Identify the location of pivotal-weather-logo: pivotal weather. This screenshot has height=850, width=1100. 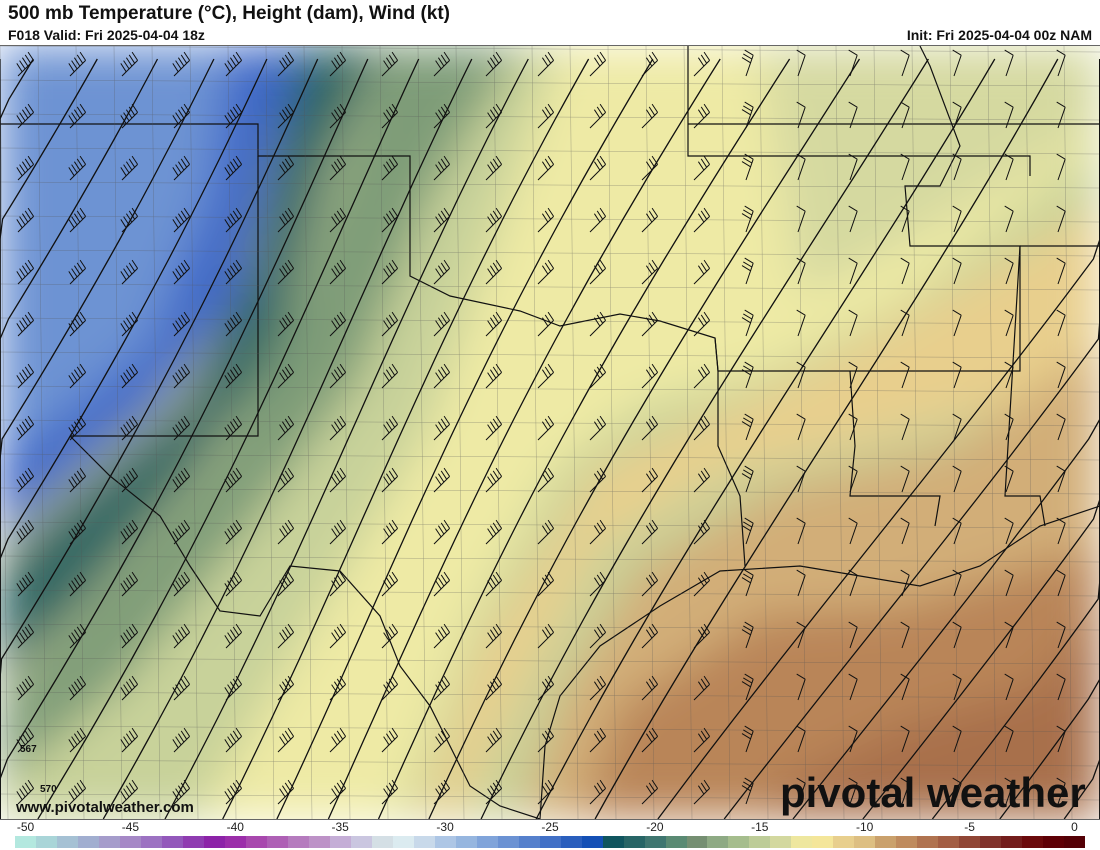
(933, 792).